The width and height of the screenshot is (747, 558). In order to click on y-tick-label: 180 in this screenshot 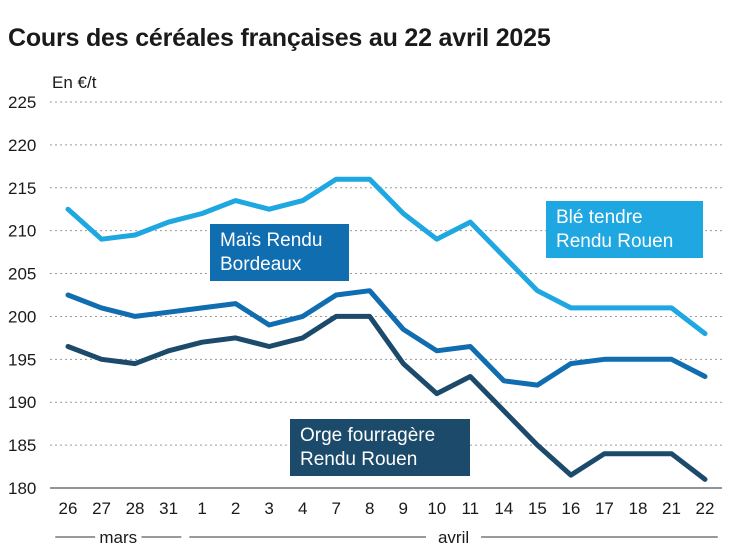, I will do `click(22, 488)`.